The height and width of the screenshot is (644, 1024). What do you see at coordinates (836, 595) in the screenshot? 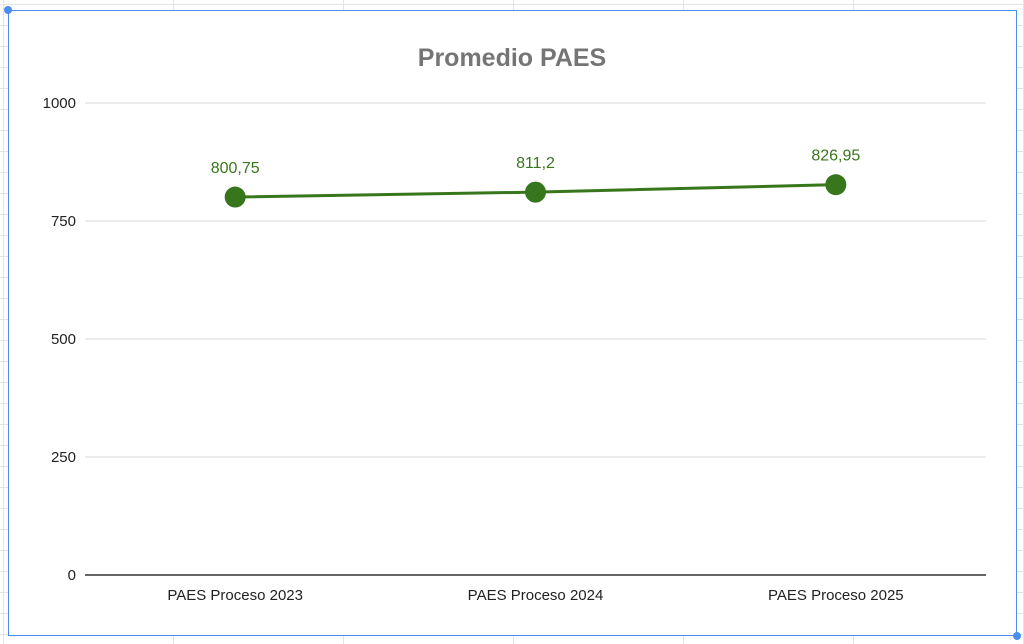
I see `x-category-label: PAES Proceso 2025` at bounding box center [836, 595].